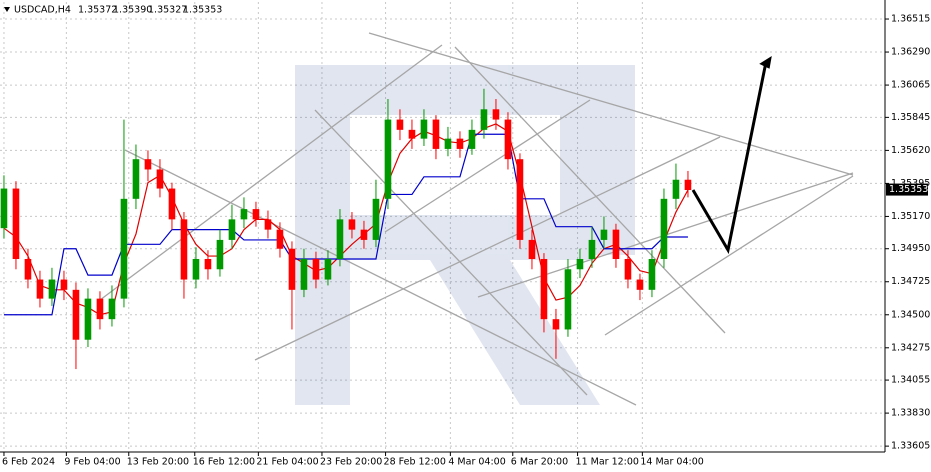  Describe the element at coordinates (92, 462) in the screenshot. I see `x-tick-label: 9 Feb 04:00` at that location.